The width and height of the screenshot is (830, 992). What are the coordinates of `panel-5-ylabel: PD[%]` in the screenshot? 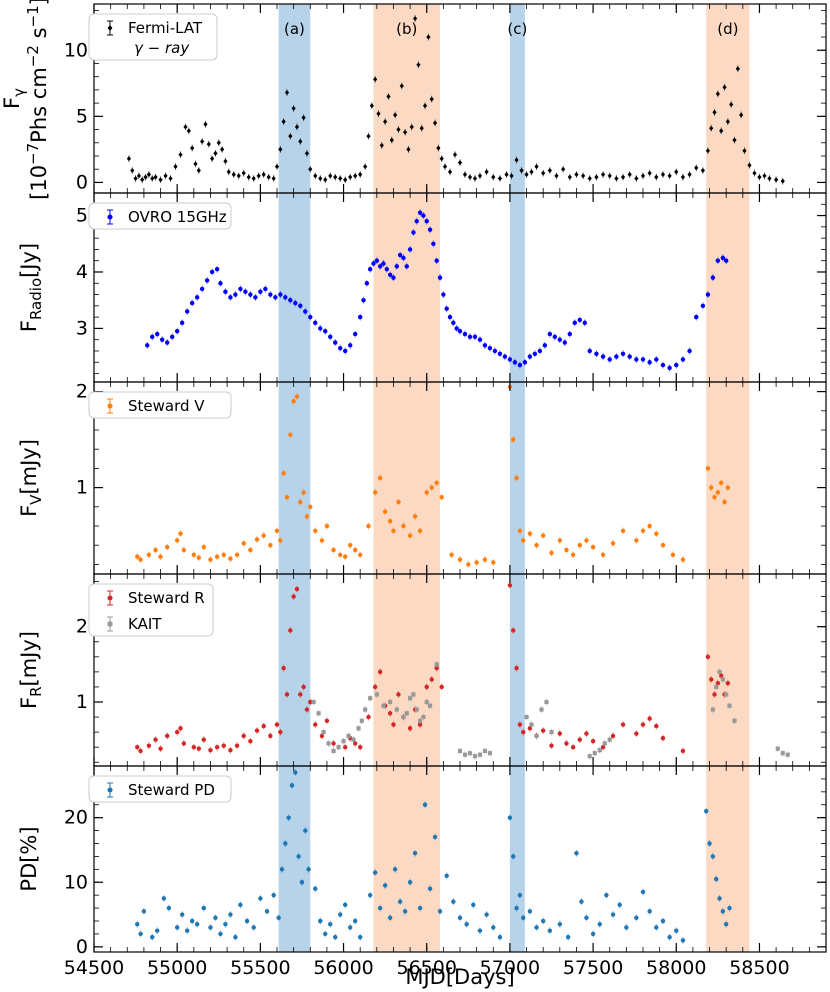 It's located at (29, 858).